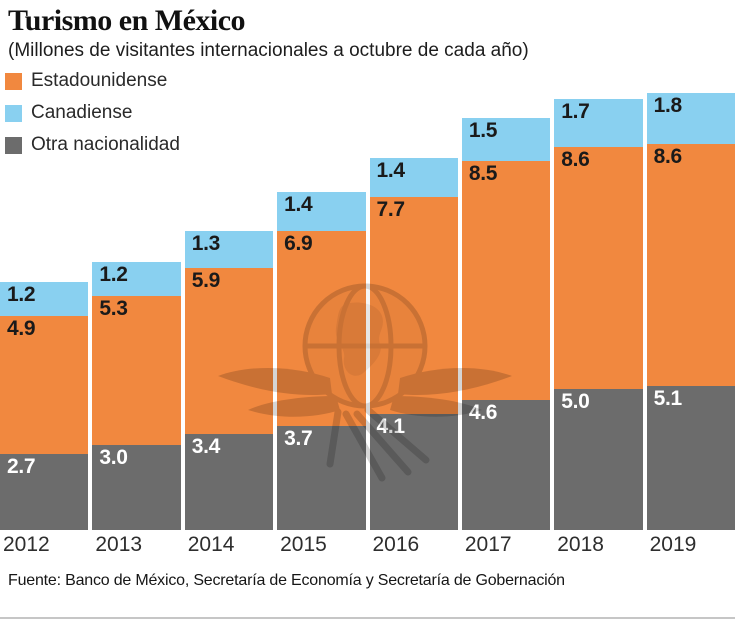 This screenshot has height=620, width=735. I want to click on x-tick-2017: 2017, so click(488, 544).